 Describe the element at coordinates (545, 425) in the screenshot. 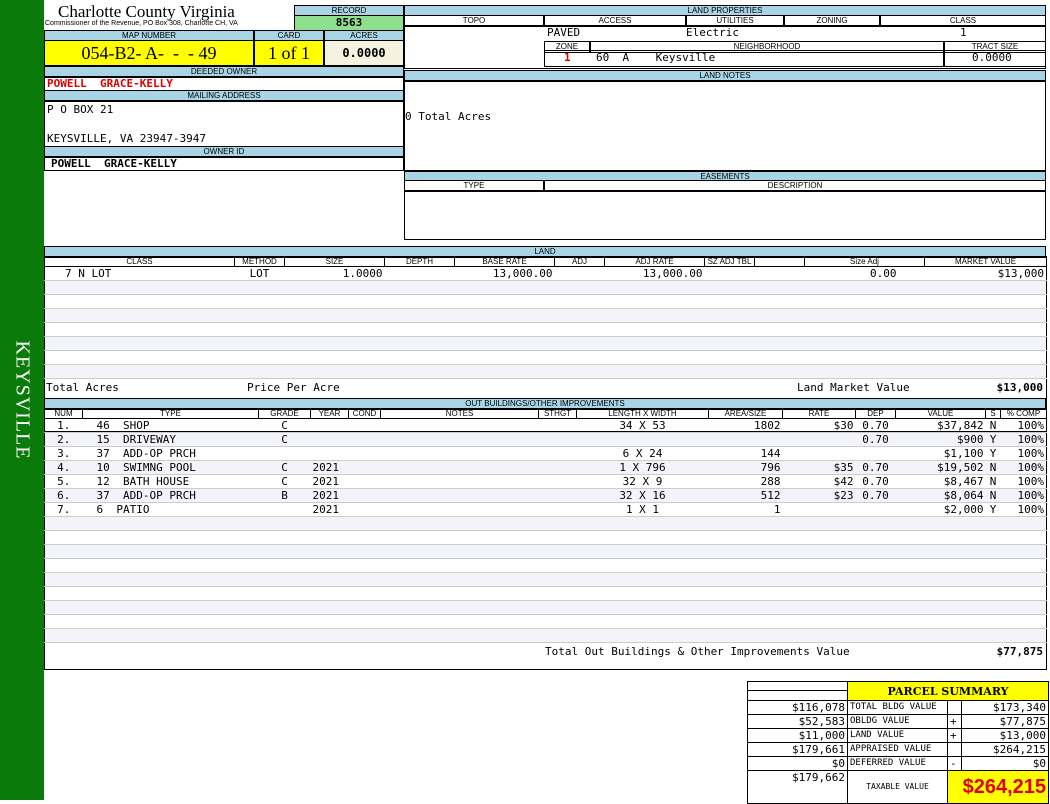

I see `outbuilding-row: 1. 46 SHOP C 34 X 53 1802 $30 0.70 $37,842 N 100%` at that location.